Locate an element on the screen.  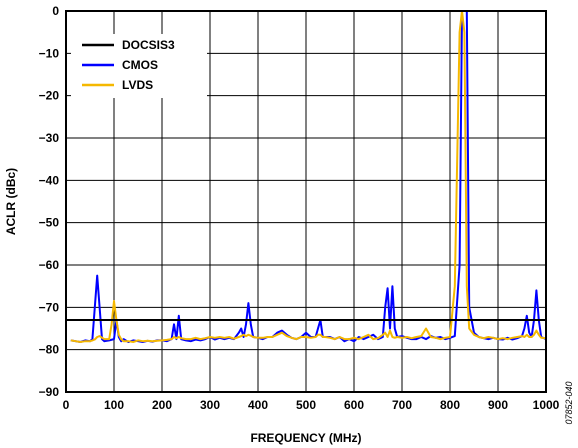
y-tick-label: −20 is located at coordinates (49, 96).